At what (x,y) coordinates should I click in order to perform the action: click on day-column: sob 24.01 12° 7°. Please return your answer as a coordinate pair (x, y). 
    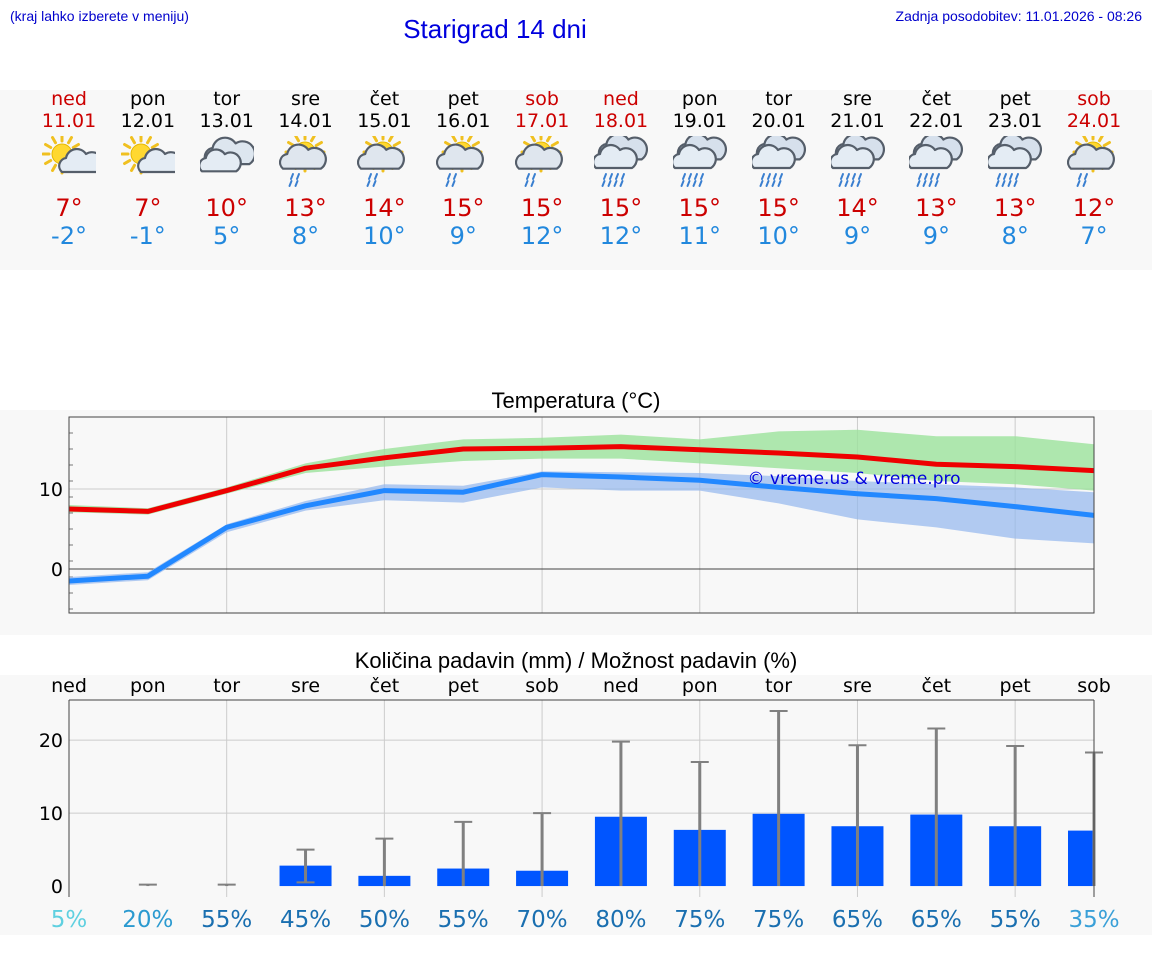
    Looking at the image, I should click on (1094, 169).